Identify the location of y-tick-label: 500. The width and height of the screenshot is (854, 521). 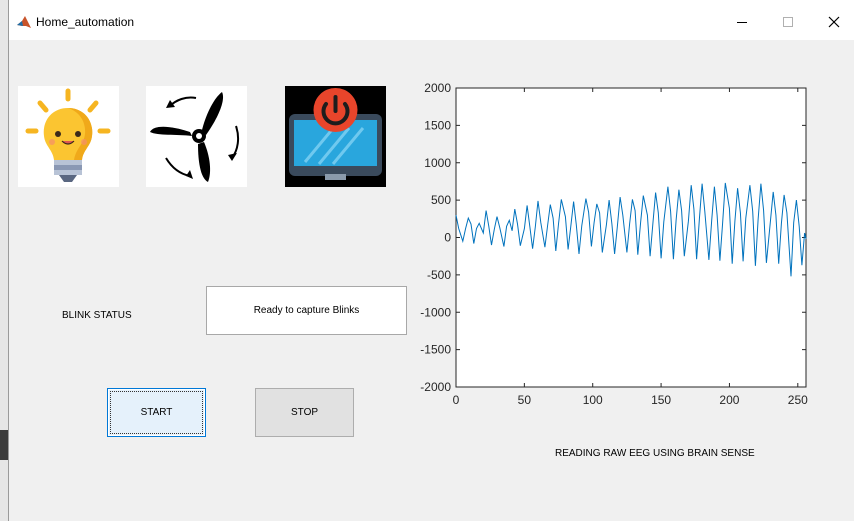
(441, 200).